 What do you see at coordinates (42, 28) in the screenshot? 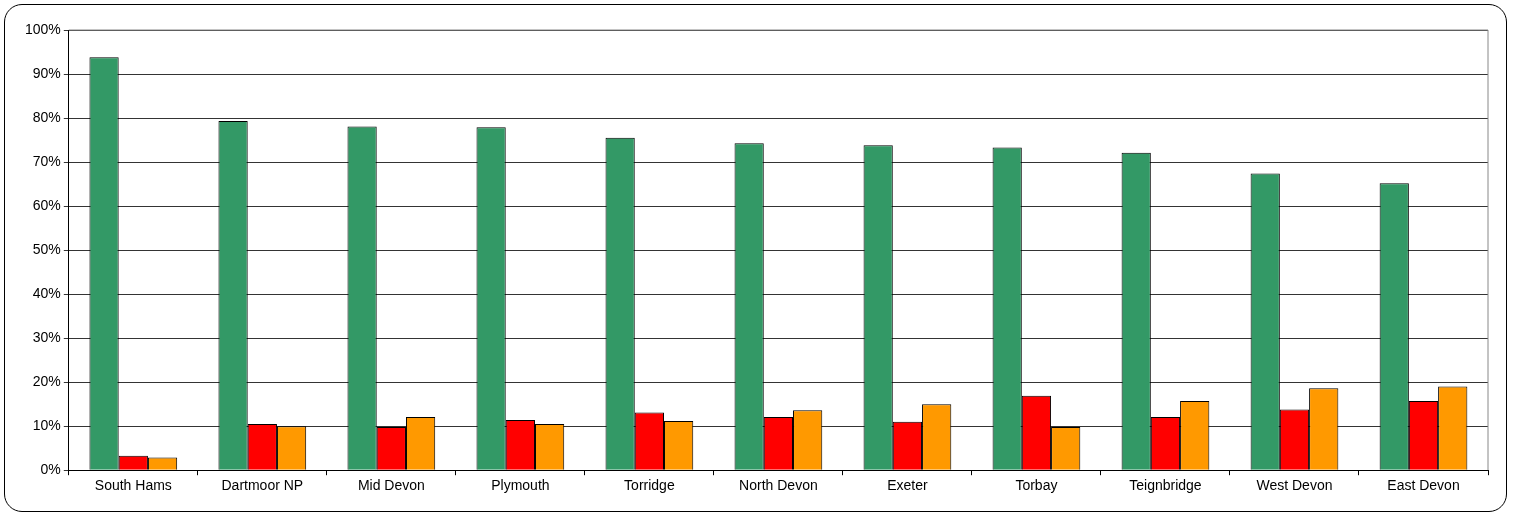
I see `y-tick-label: 100%` at bounding box center [42, 28].